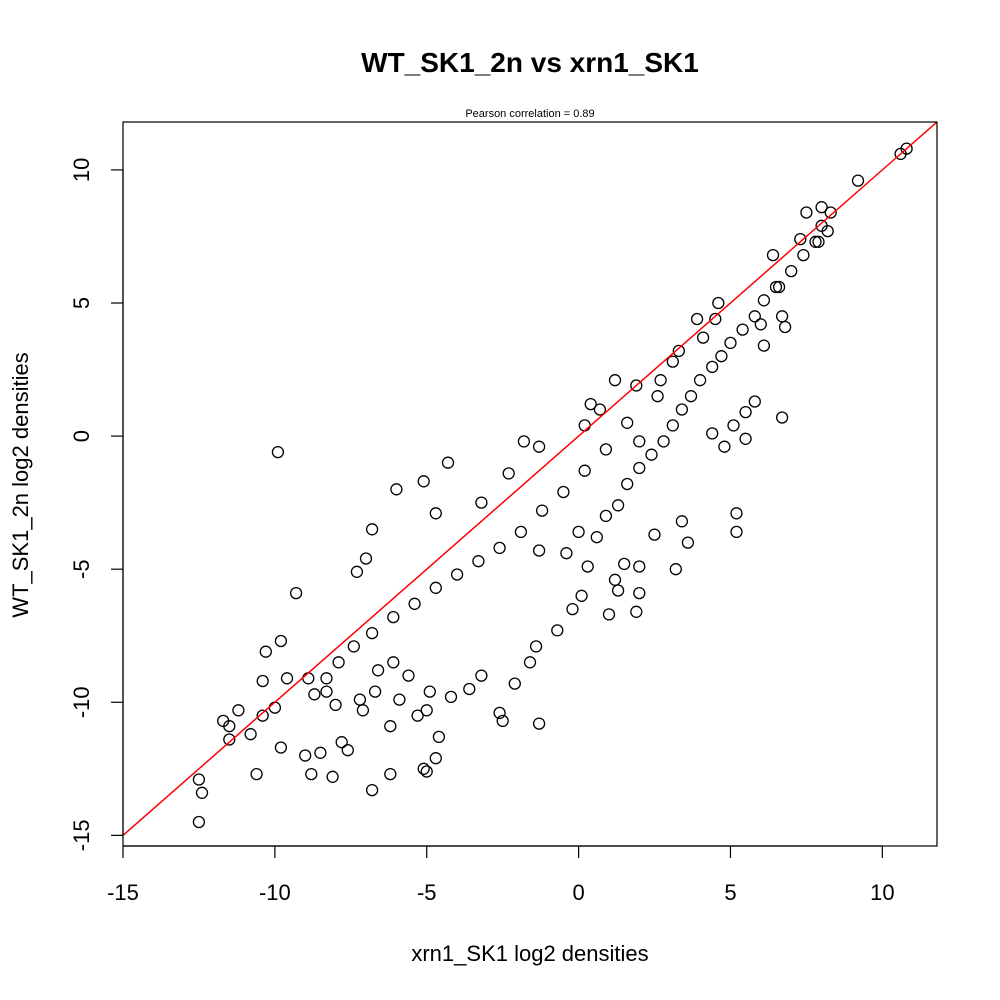  Describe the element at coordinates (530, 62) in the screenshot. I see `chart-title: WT_SK1_2n vs xrn1_SK1` at that location.